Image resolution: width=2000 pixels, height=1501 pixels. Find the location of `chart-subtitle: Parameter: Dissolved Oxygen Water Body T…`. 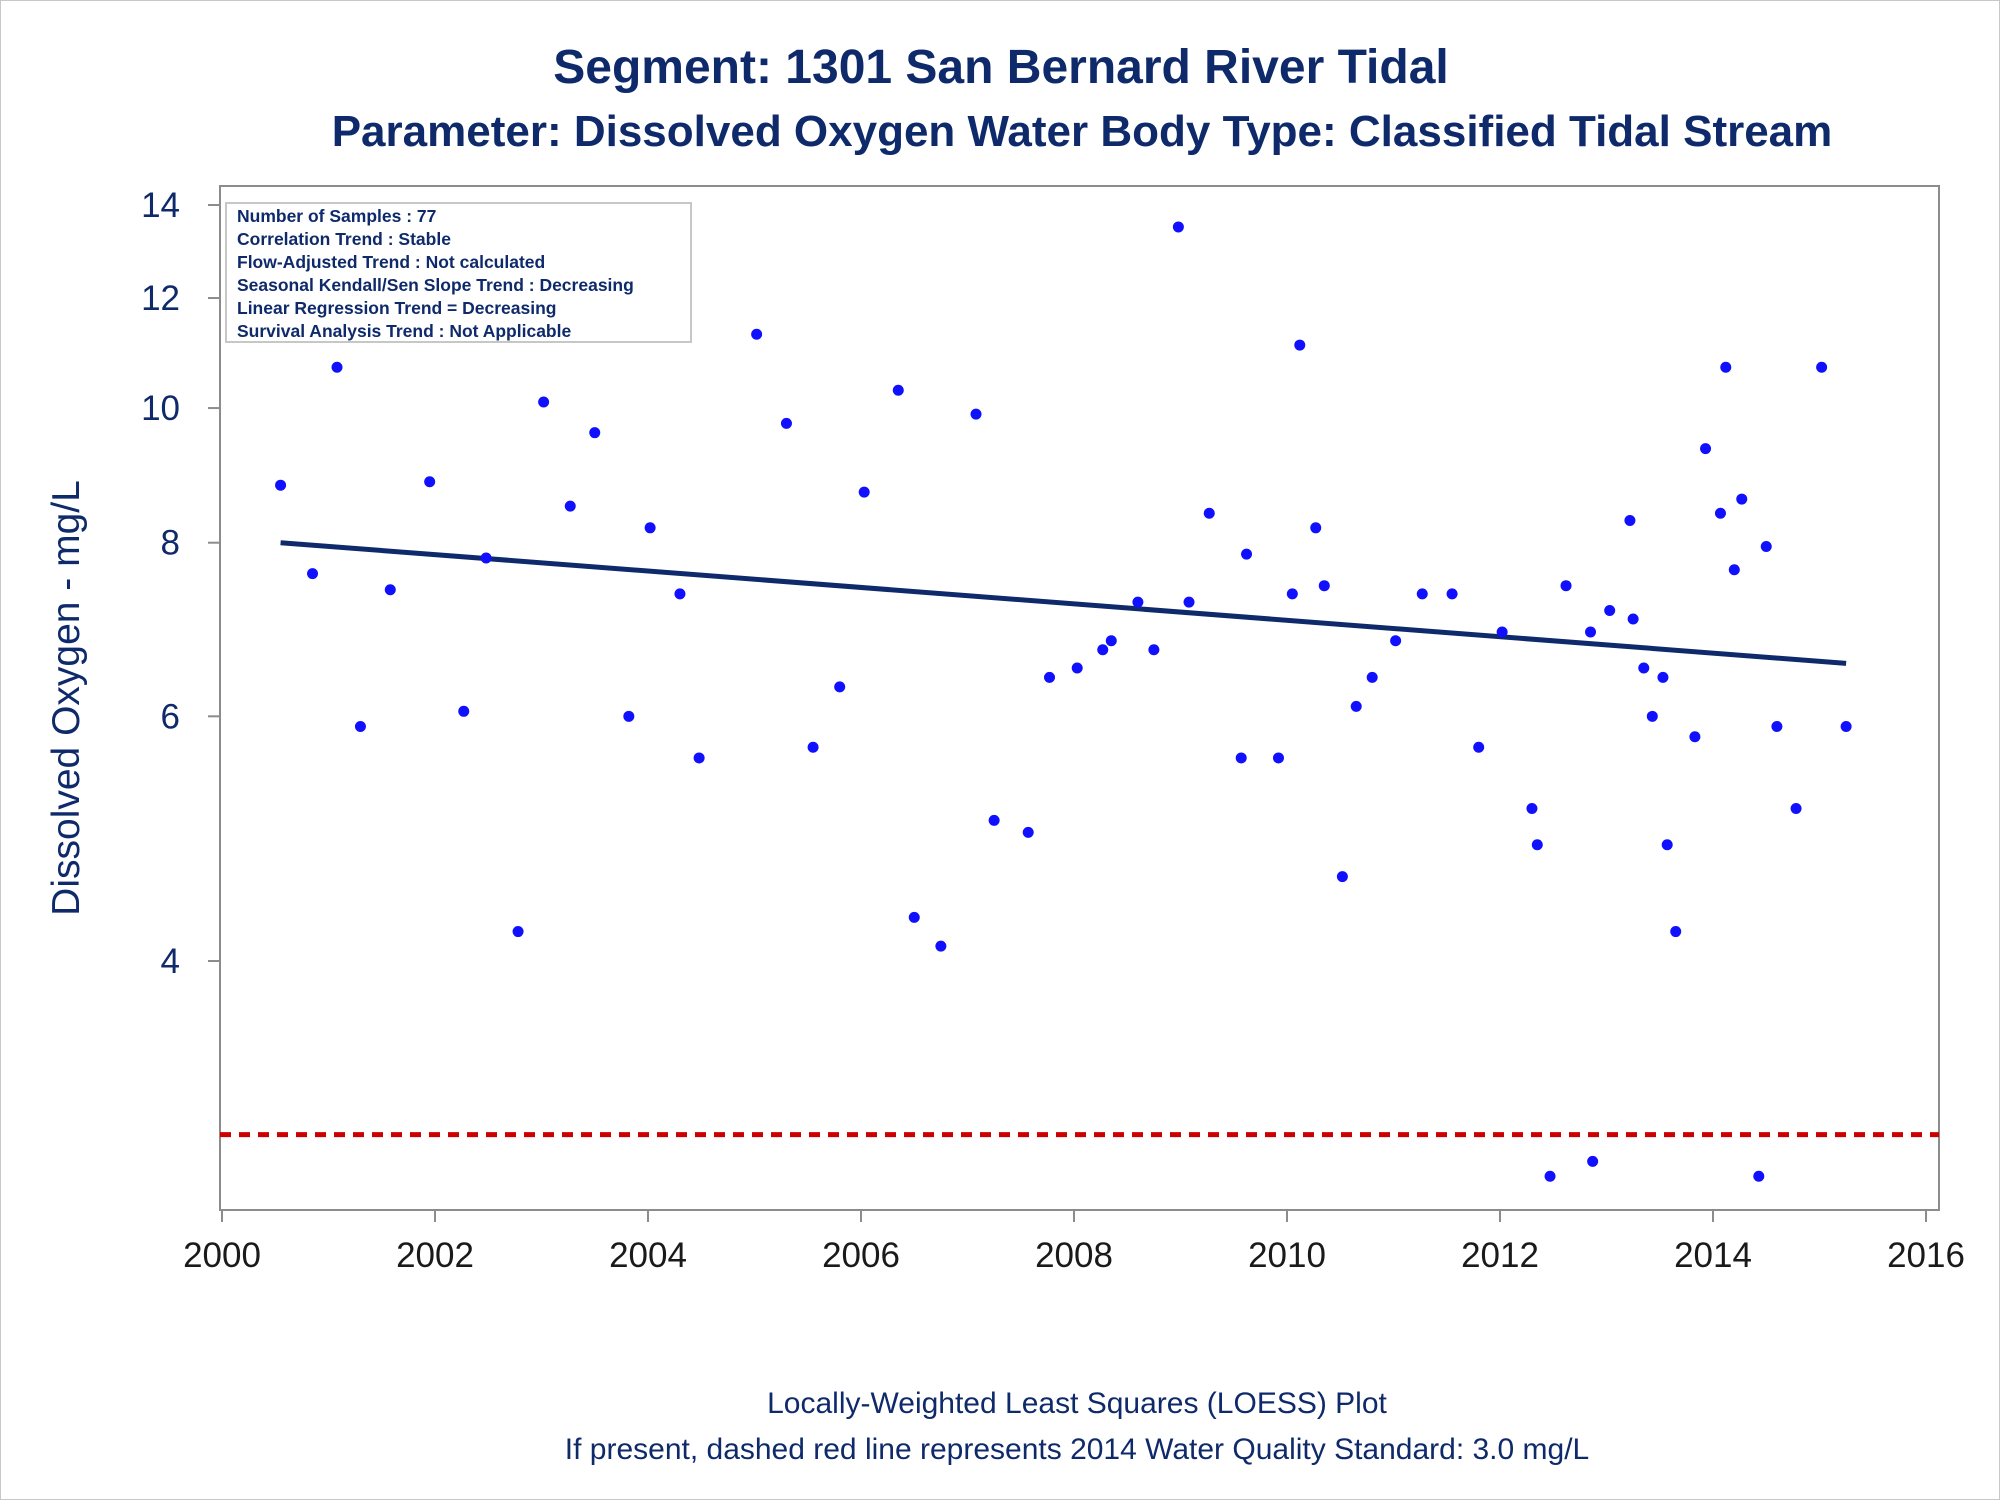

chart-subtitle: Parameter: Dissolved Oxygen Water Body T… is located at coordinates (1082, 131).